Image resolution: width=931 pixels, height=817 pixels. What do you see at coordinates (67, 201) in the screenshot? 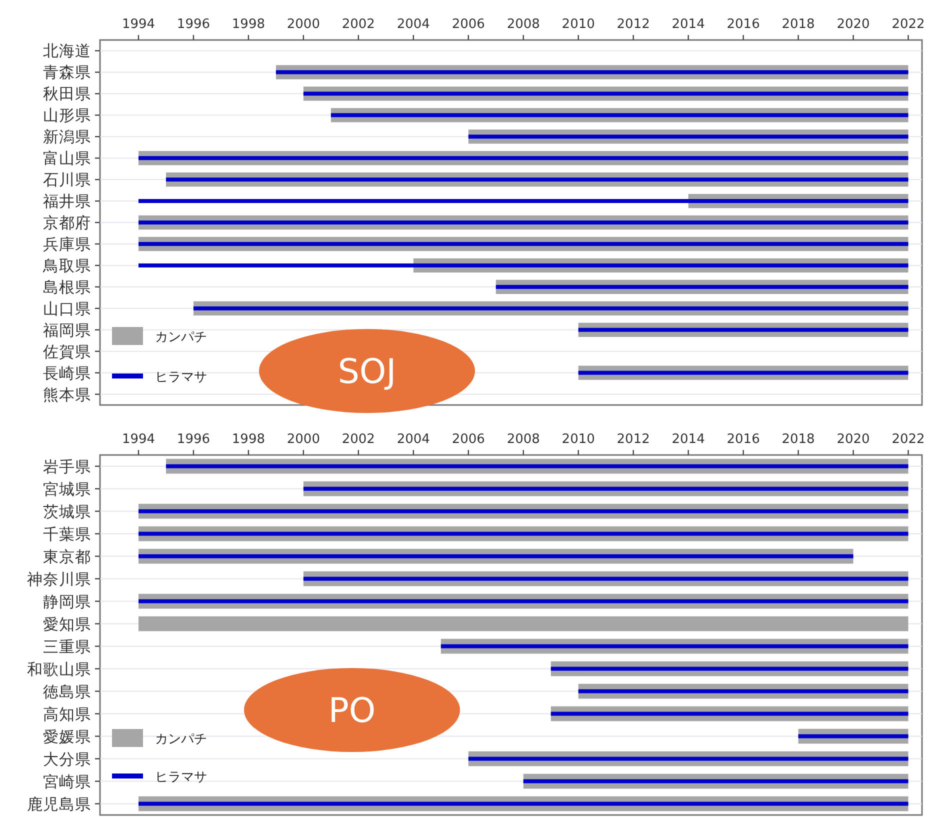
I see `y-tick-label: 福井県` at bounding box center [67, 201].